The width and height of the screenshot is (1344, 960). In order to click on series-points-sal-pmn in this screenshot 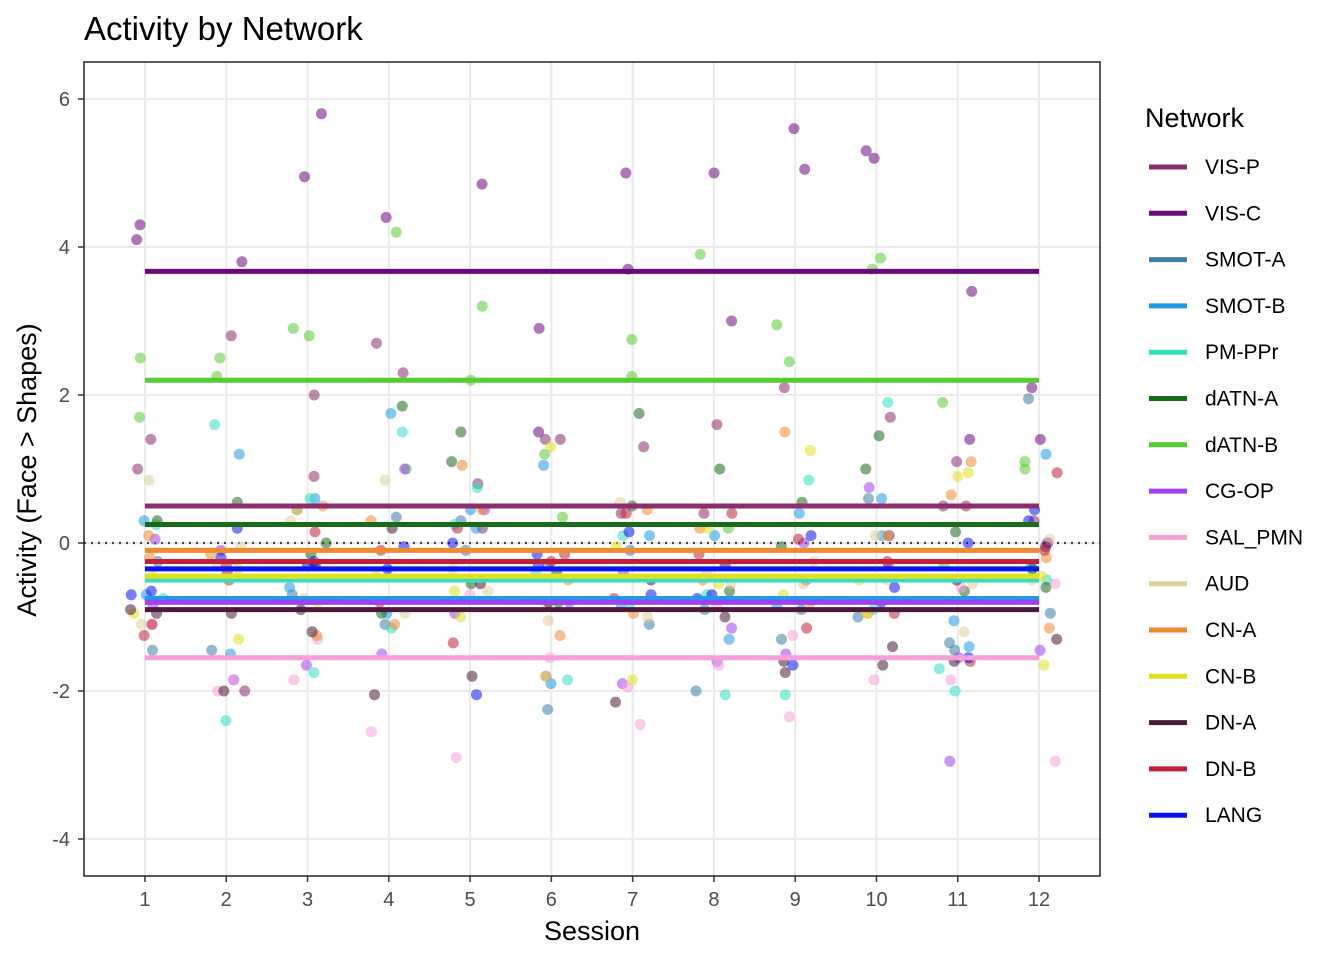, I will do `click(603, 672)`.